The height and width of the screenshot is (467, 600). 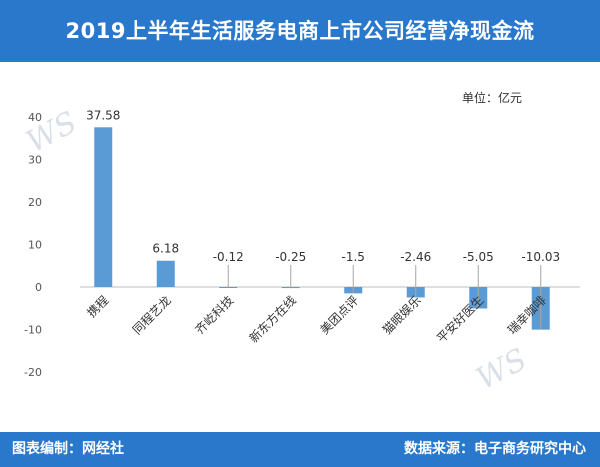 What do you see at coordinates (151, 315) in the screenshot?
I see `category-label: 同程艺龙` at bounding box center [151, 315].